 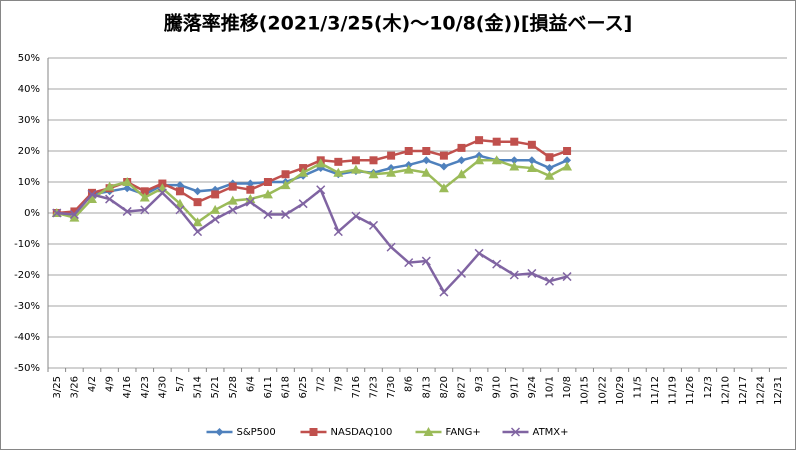 What do you see at coordinates (532, 387) in the screenshot?
I see `x-tick-label: 9/24` at bounding box center [532, 387].